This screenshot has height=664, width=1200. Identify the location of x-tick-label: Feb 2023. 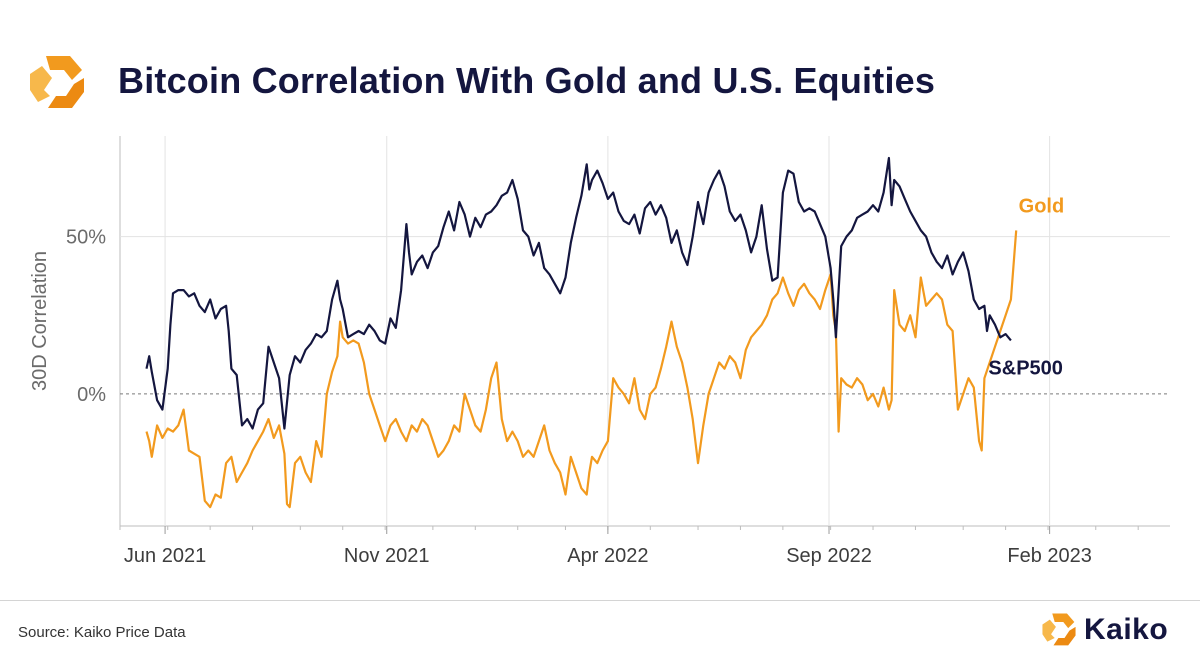
(1049, 556).